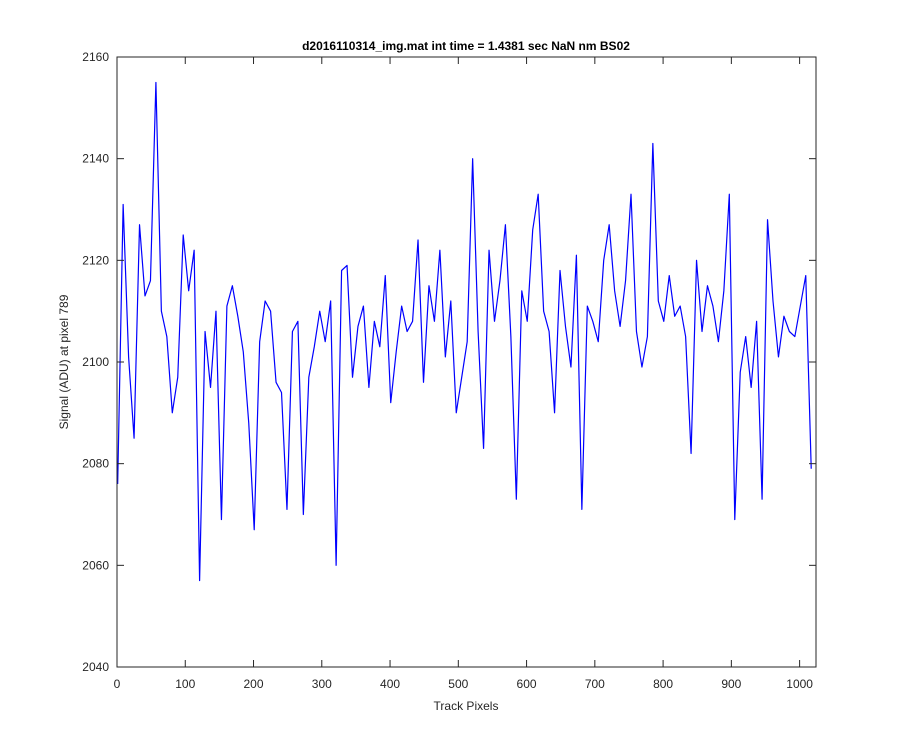 This screenshot has height=750, width=900. What do you see at coordinates (95, 667) in the screenshot?
I see `y-tick-label: 2040` at bounding box center [95, 667].